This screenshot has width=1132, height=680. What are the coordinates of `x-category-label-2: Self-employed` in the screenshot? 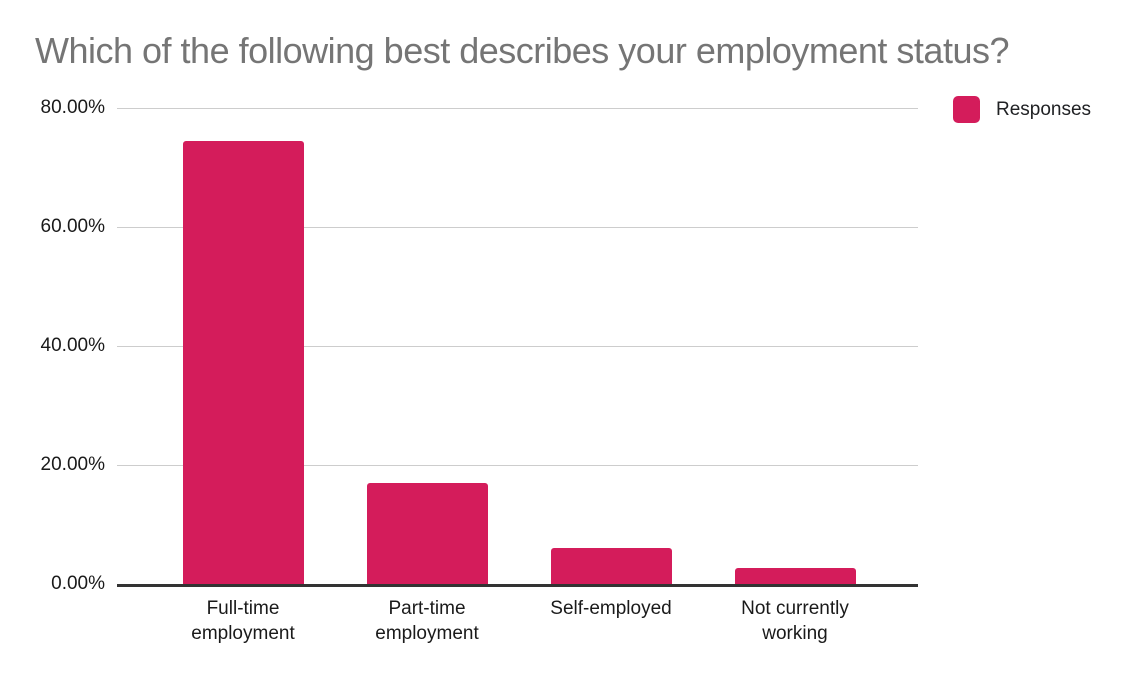 It's located at (611, 608).